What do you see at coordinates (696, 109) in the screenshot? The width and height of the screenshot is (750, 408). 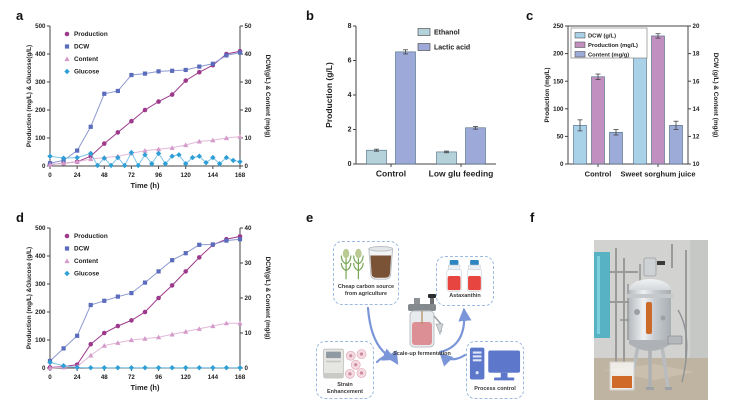 I see `svg-text: 14` at bounding box center [696, 109].